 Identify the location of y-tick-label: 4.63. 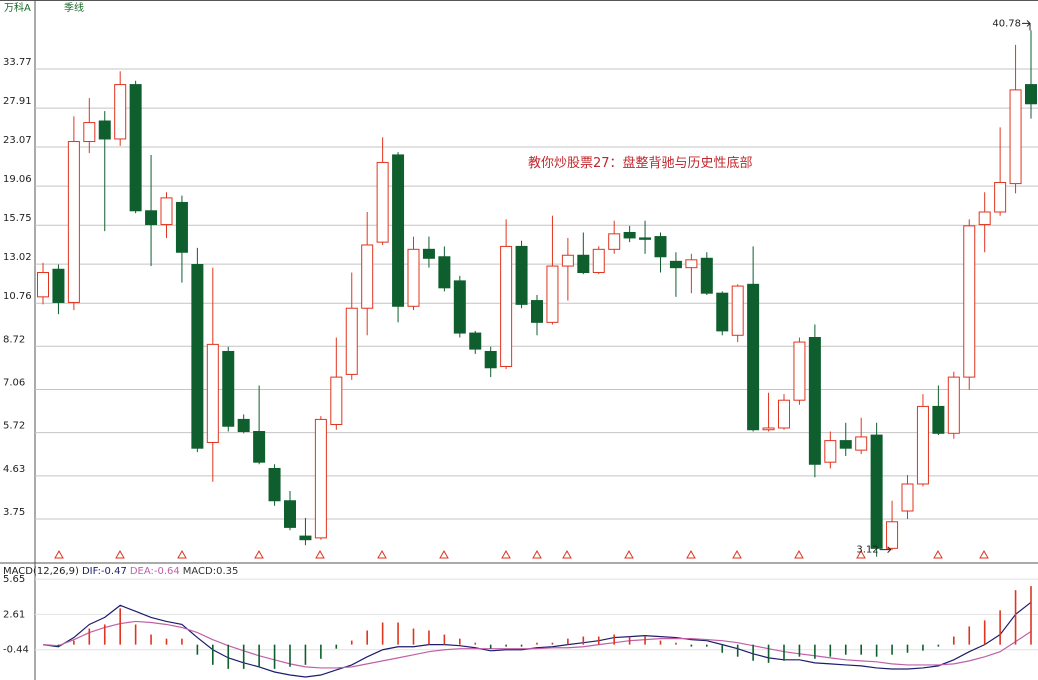
(14, 469).